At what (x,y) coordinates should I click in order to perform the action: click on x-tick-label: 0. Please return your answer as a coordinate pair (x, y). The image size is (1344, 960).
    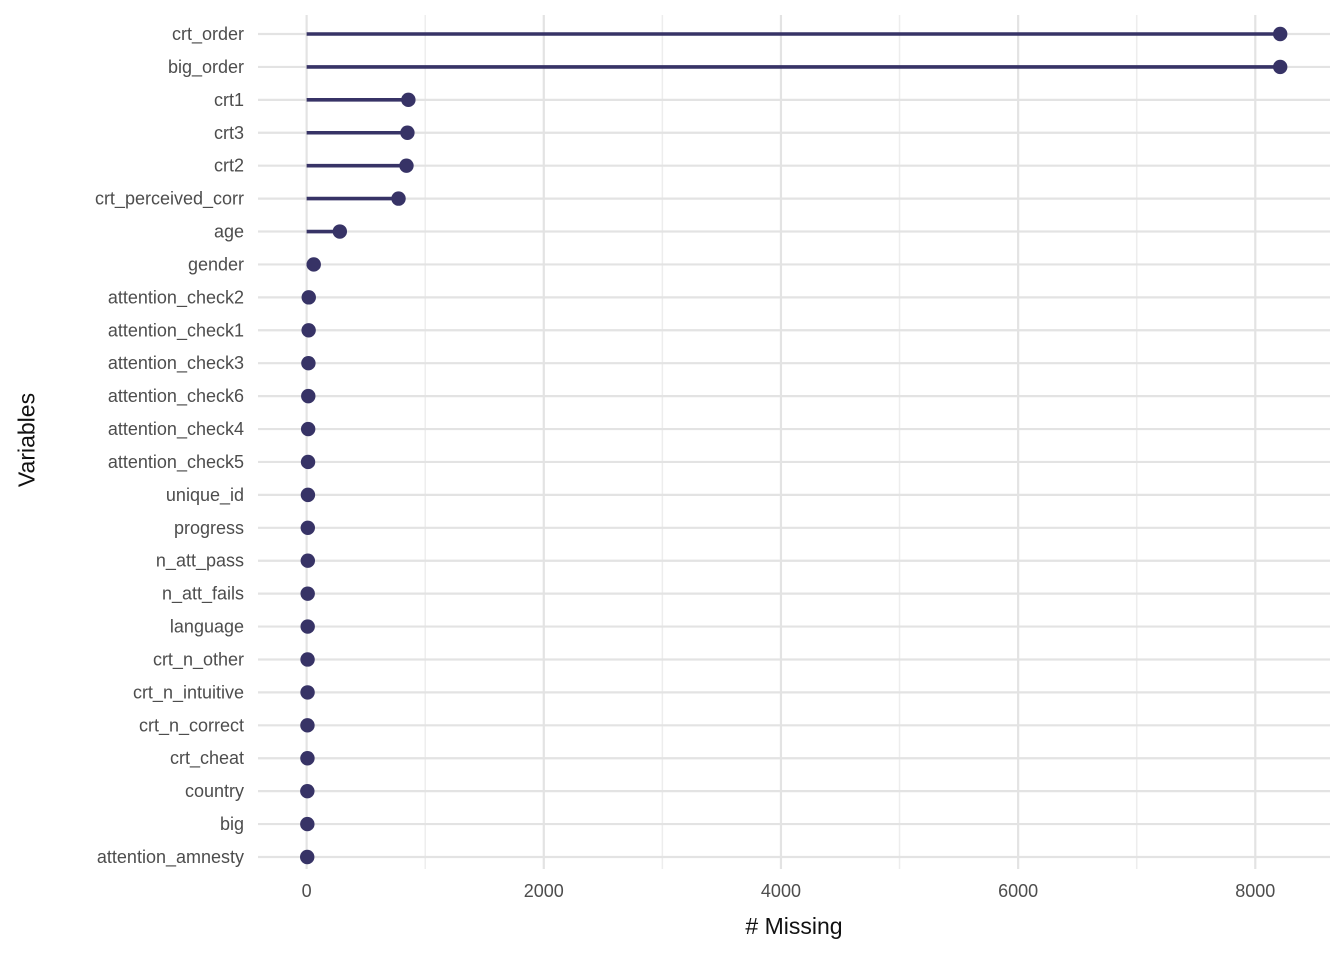
    Looking at the image, I should click on (307, 891).